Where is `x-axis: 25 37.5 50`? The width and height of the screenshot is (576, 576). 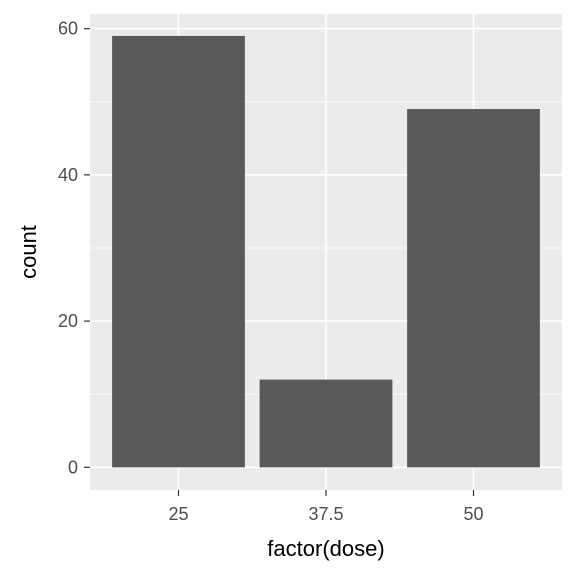
x-axis: 25 37.5 50 is located at coordinates (326, 507).